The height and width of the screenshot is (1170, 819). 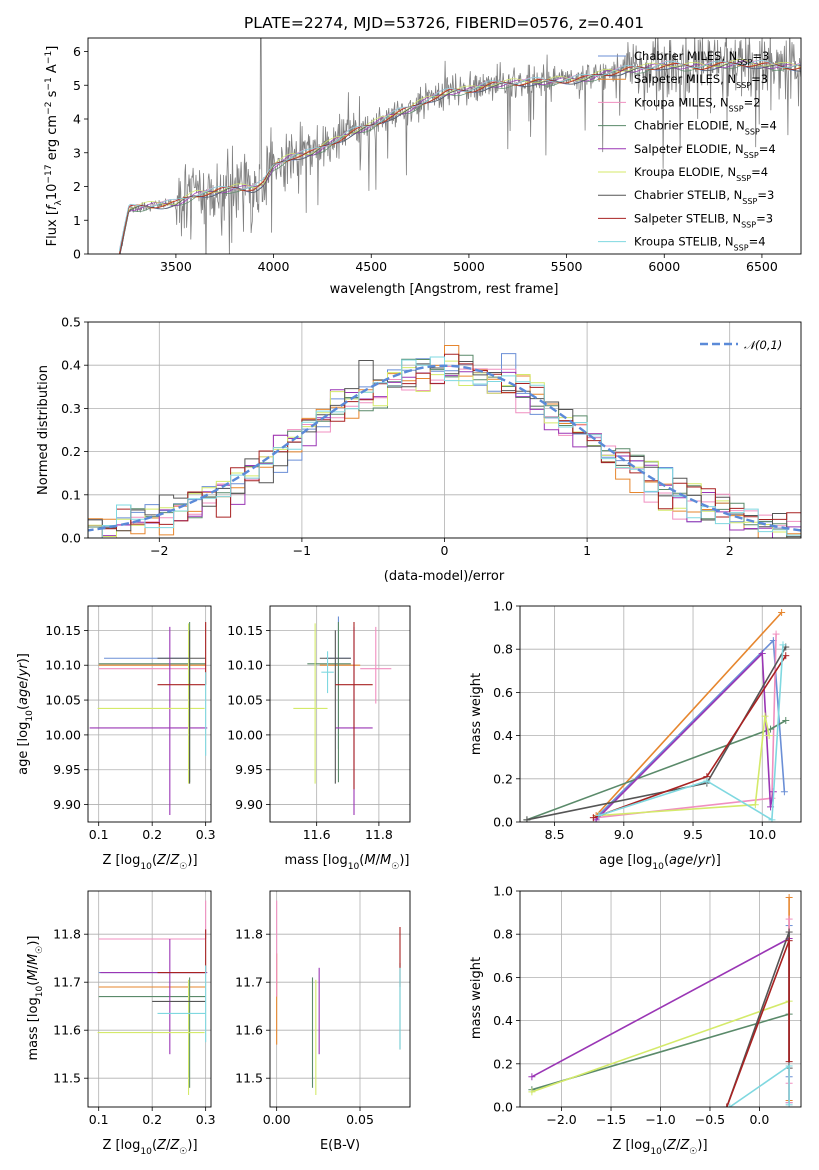 I want to click on y-axis-label: mass [log10(M/M☉)], so click(x=35, y=998).